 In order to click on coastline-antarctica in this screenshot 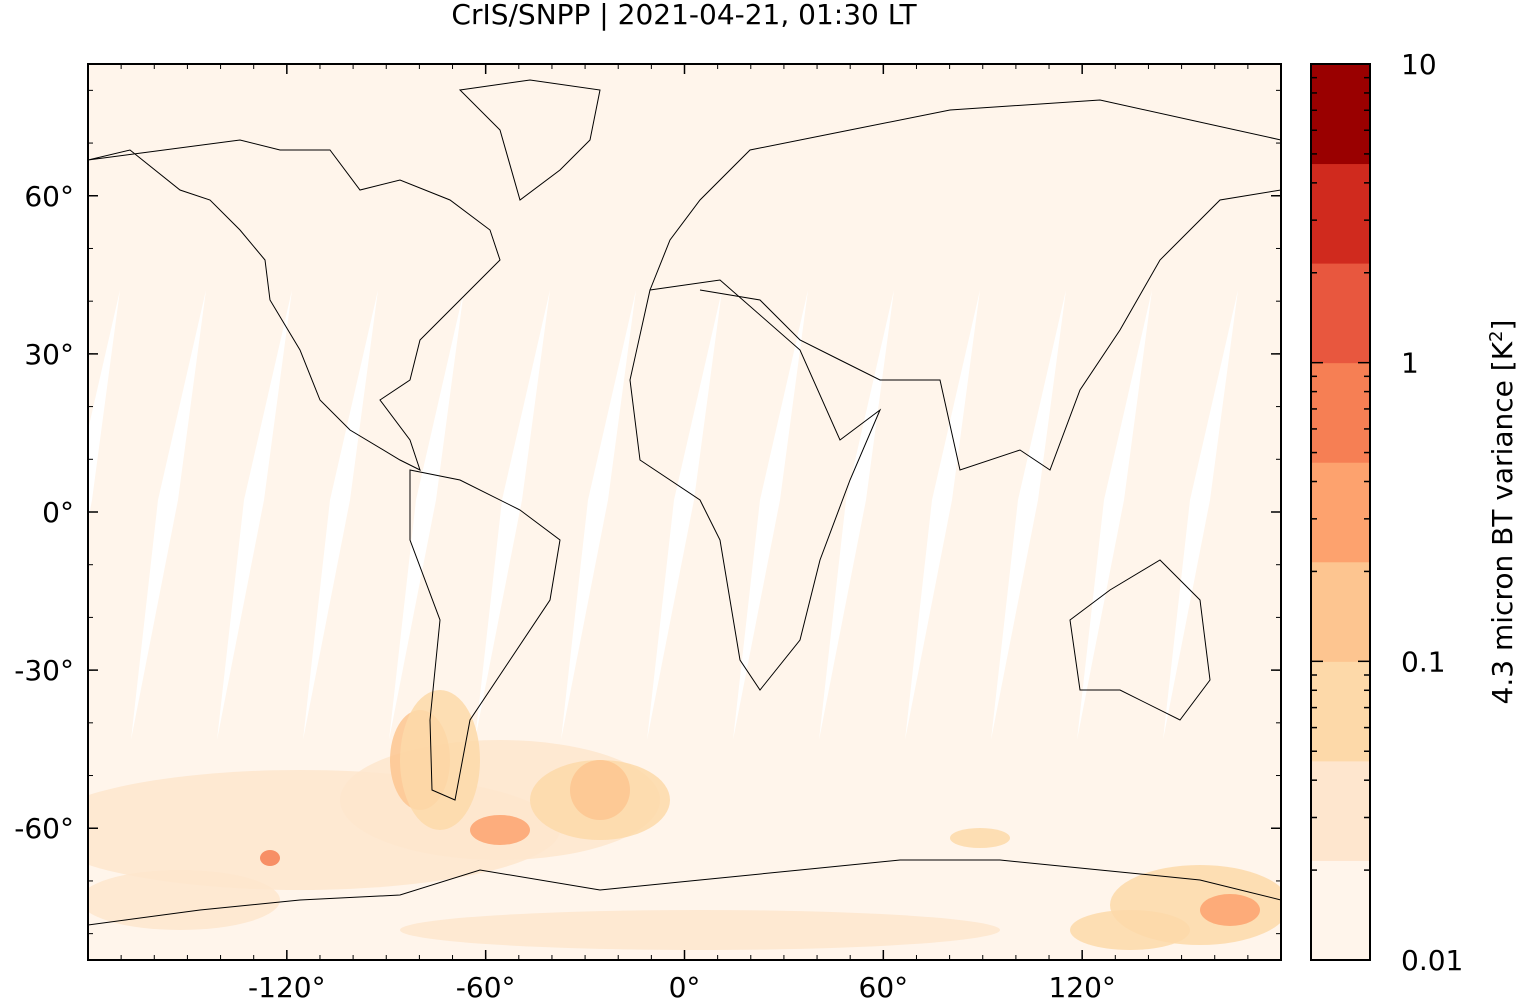, I will do `click(684, 892)`.